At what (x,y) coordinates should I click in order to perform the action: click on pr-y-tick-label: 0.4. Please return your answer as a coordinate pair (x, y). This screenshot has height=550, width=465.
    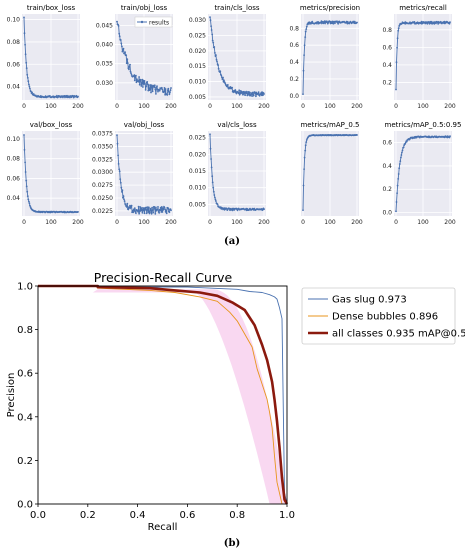
    Looking at the image, I should click on (25, 417).